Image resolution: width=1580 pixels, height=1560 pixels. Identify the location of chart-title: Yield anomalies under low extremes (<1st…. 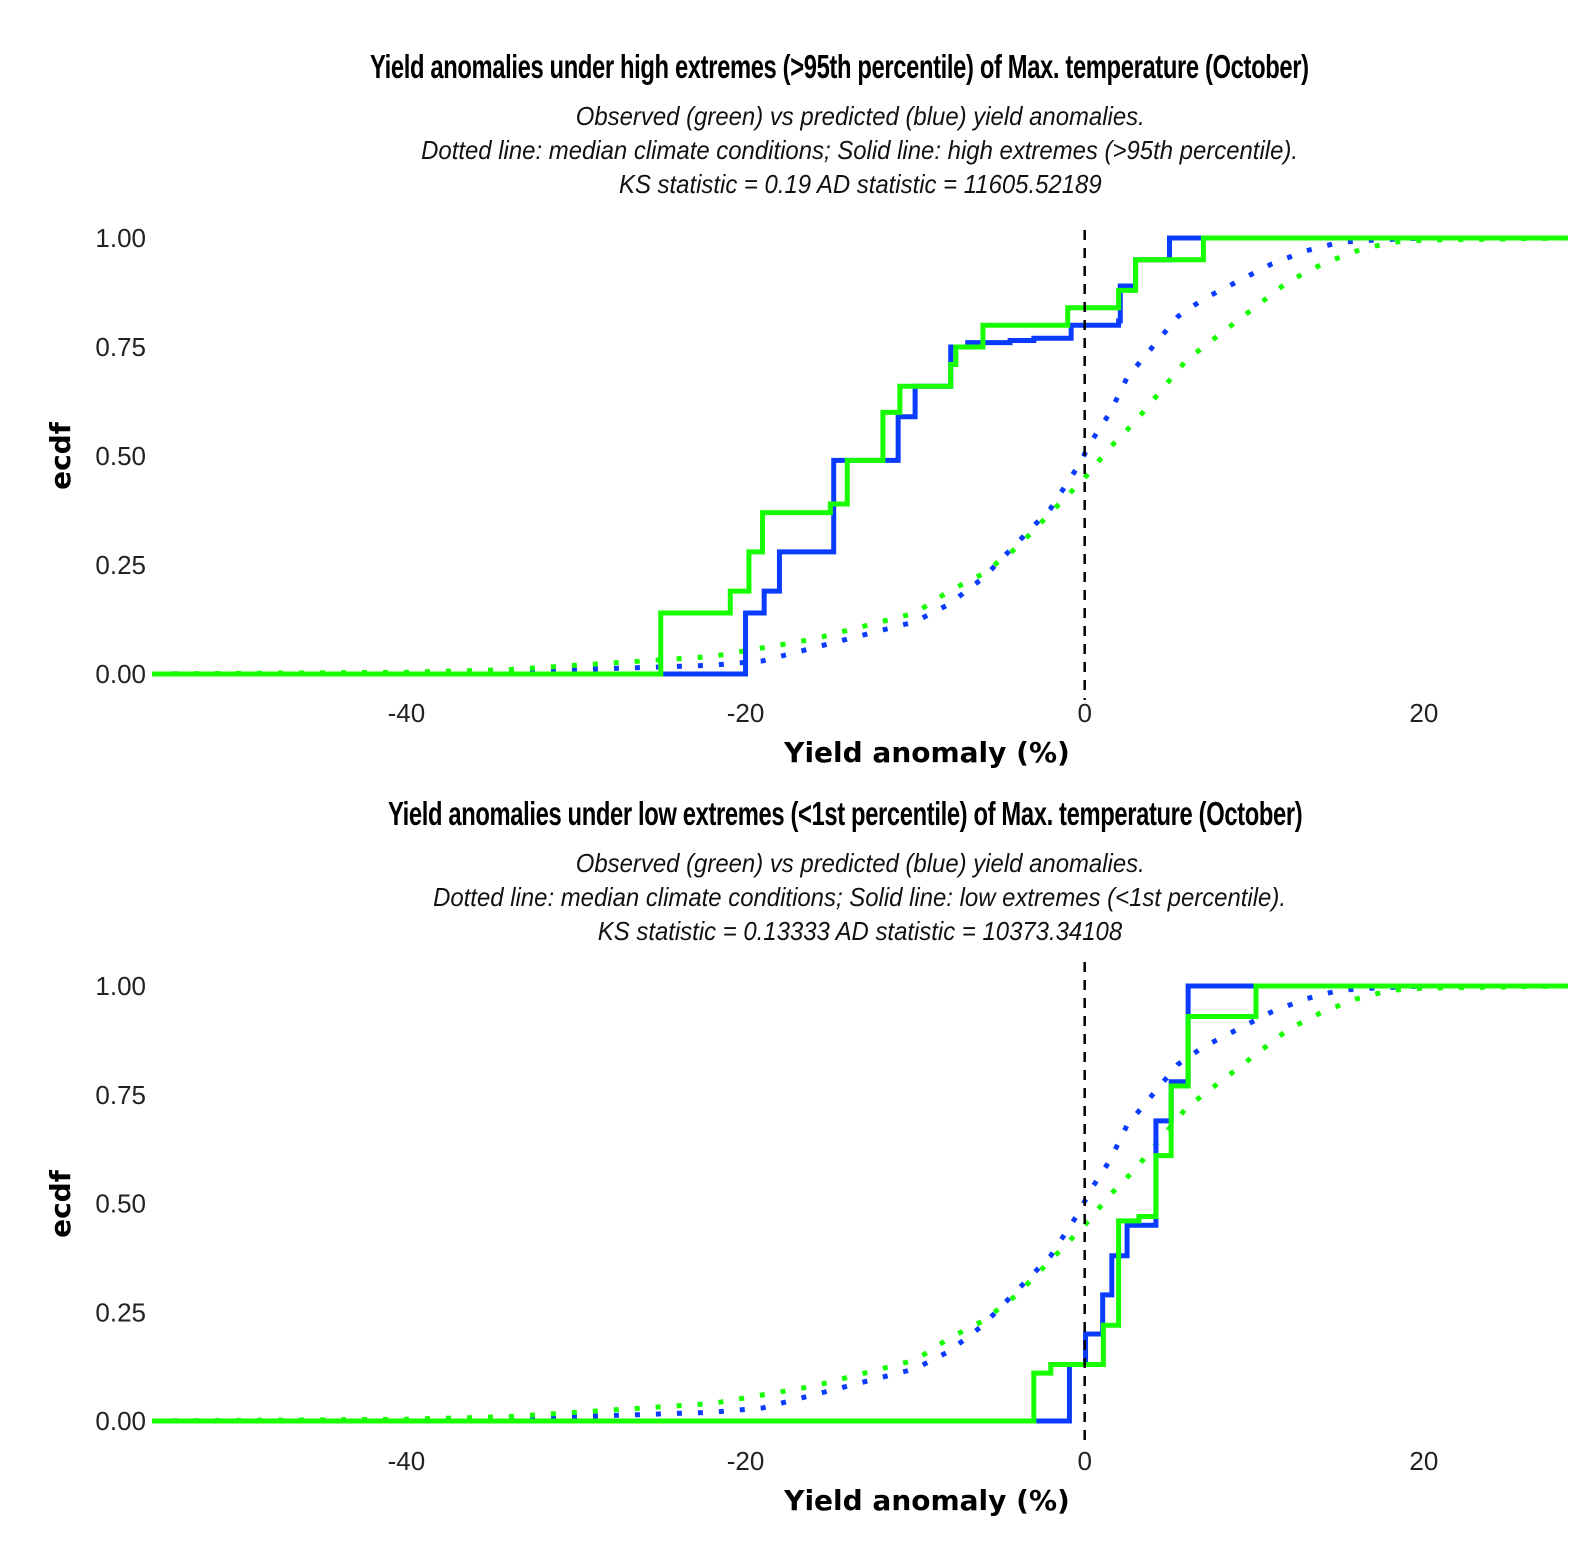
(845, 813).